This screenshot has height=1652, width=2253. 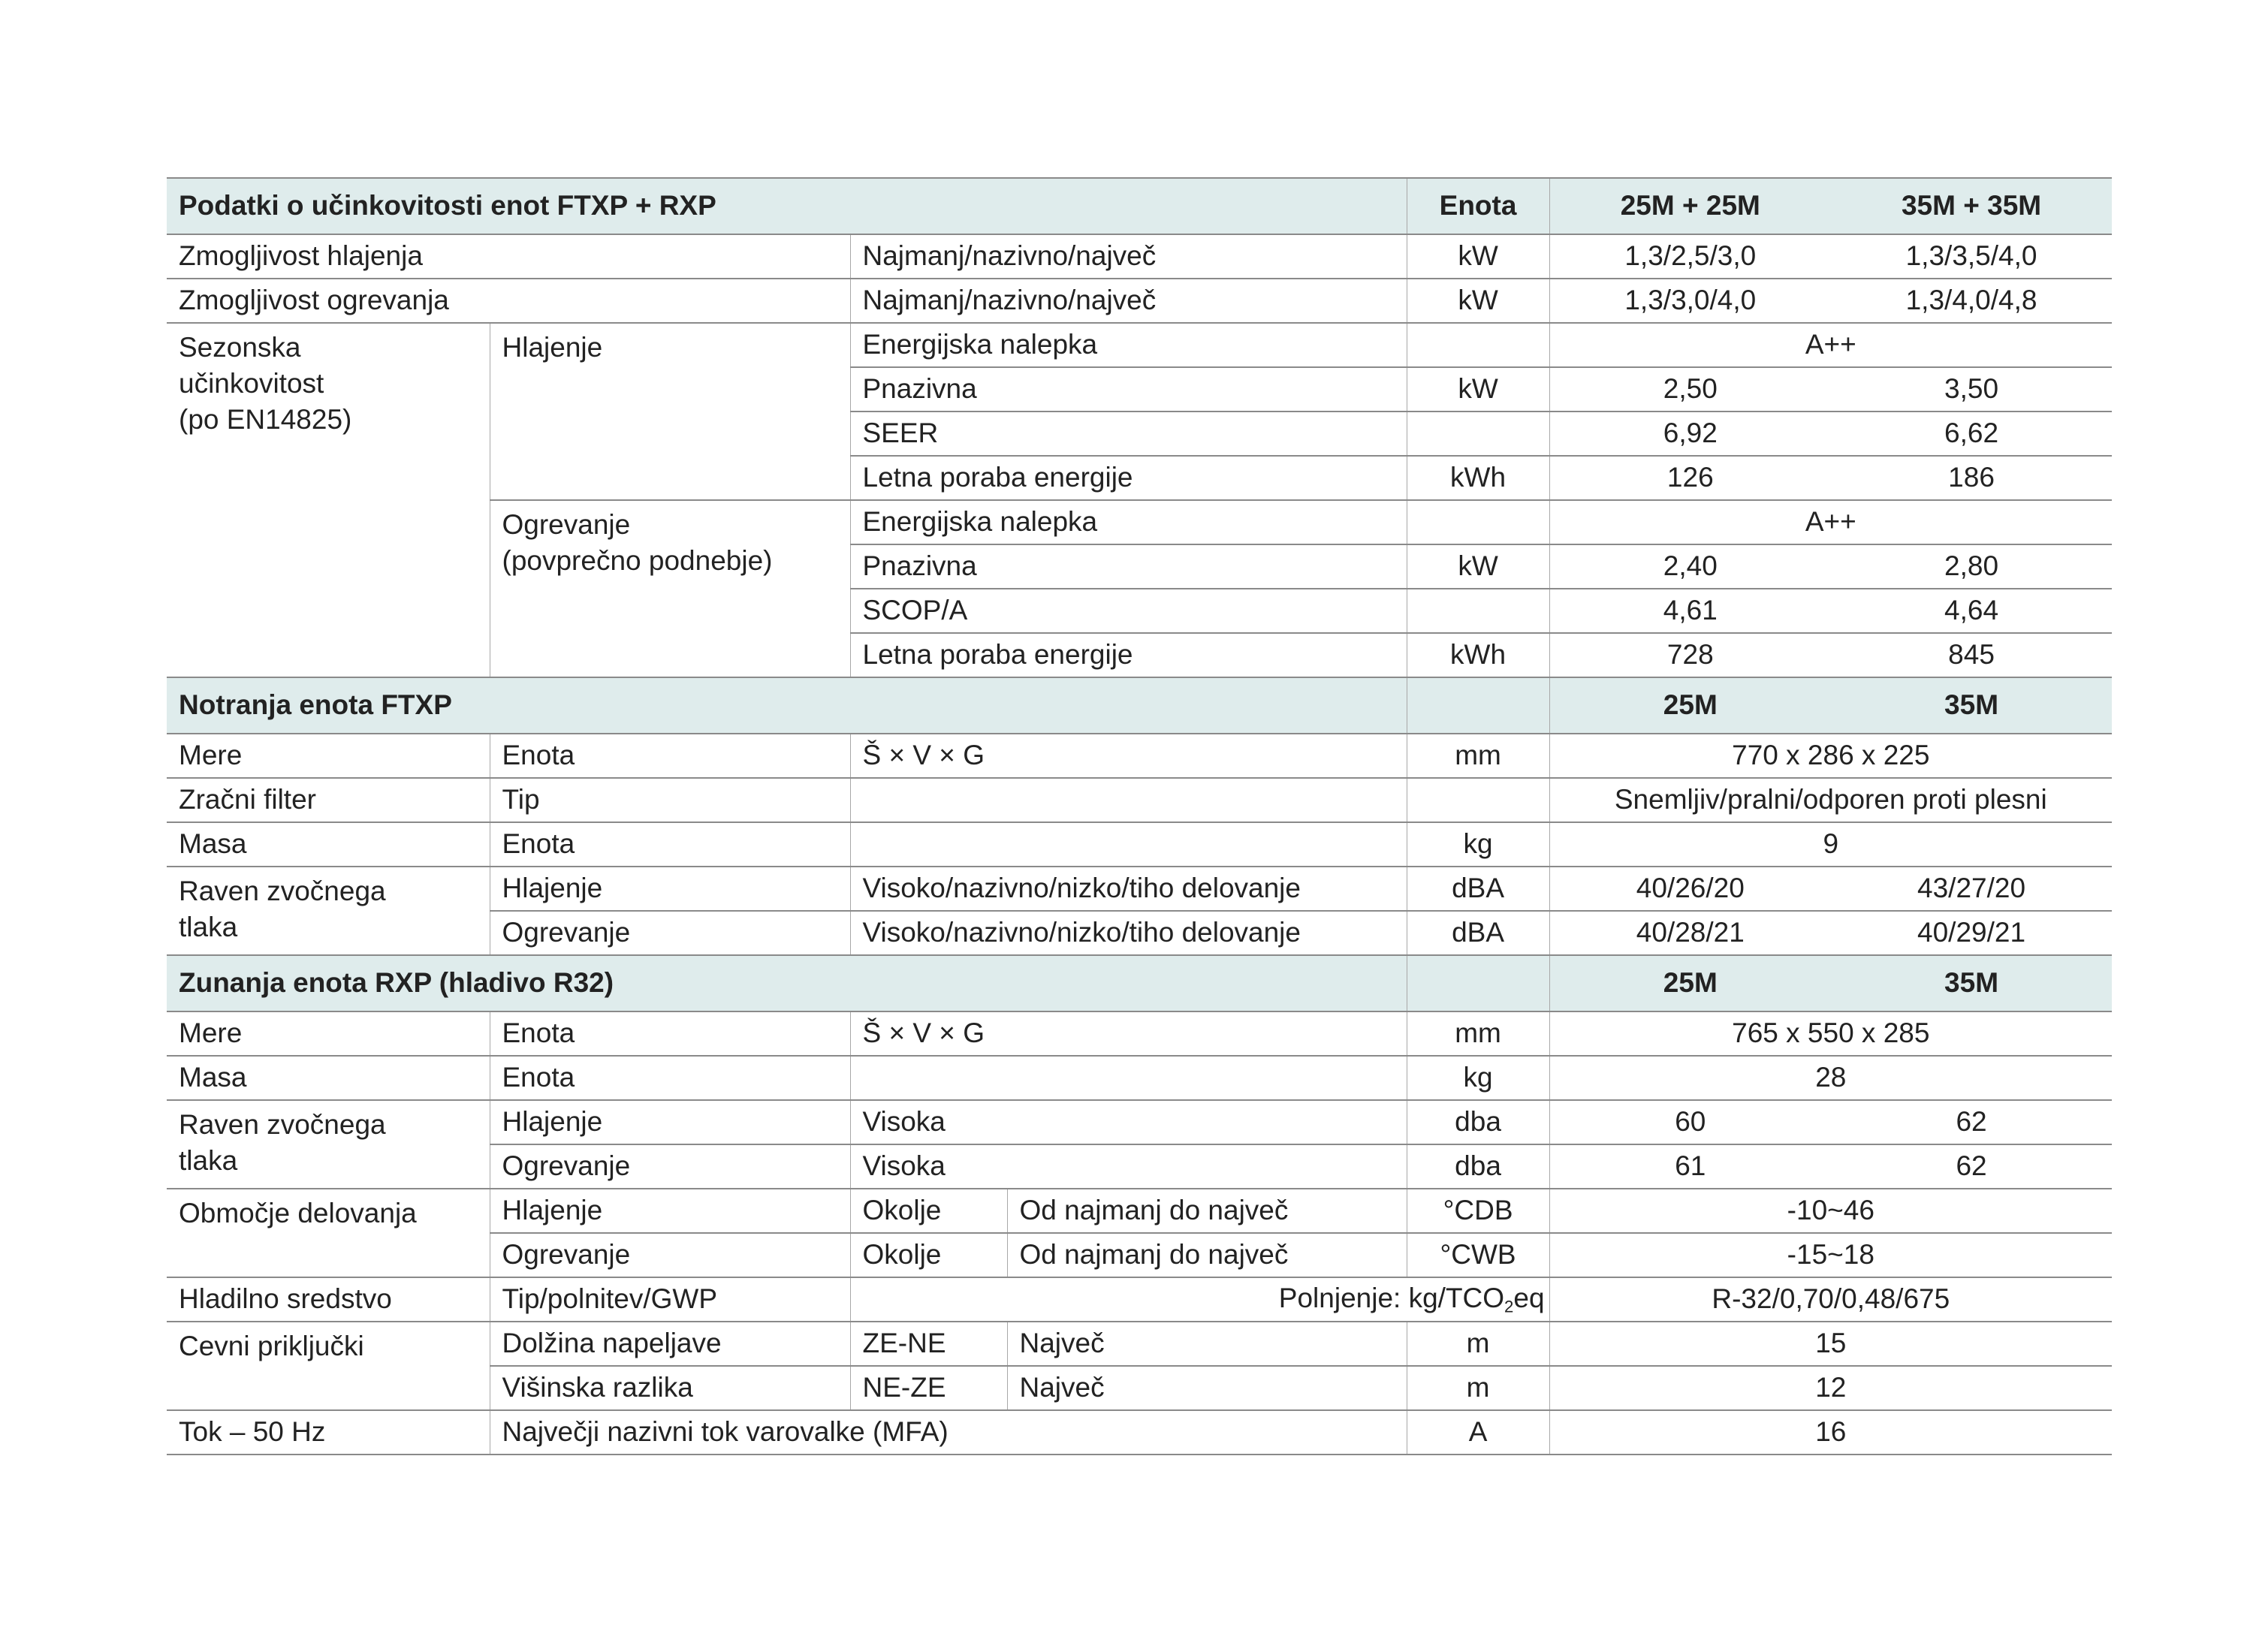 What do you see at coordinates (1478, 1344) in the screenshot?
I see `row-unit: m` at bounding box center [1478, 1344].